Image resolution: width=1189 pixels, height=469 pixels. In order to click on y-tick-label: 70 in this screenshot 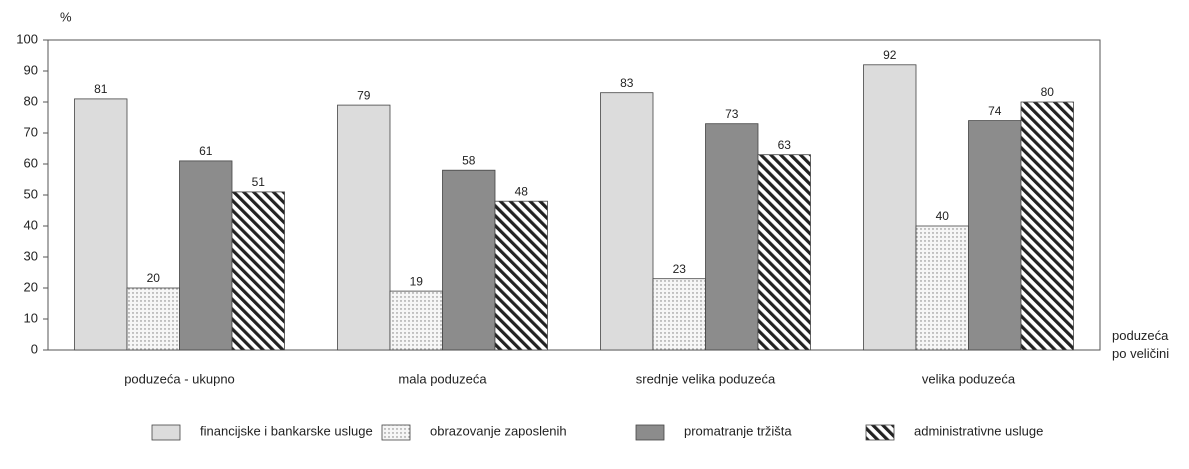, I will do `click(31, 131)`.